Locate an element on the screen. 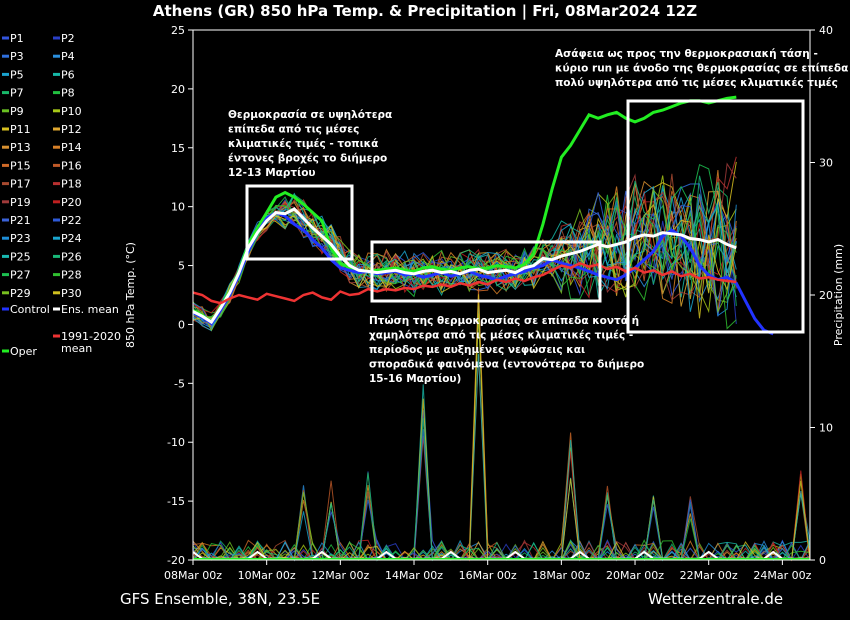 The width and height of the screenshot is (850, 620). series-1991-2020-mean is located at coordinates (464, 283).